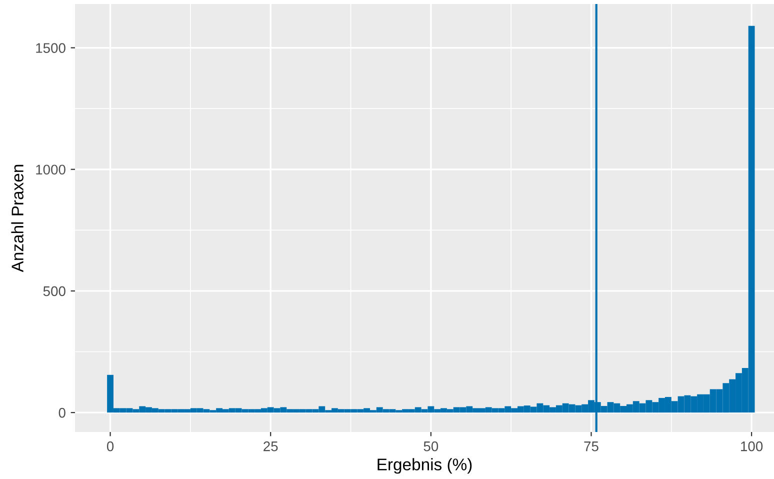 The height and width of the screenshot is (479, 774). I want to click on x-tick-label: 0, so click(110, 446).